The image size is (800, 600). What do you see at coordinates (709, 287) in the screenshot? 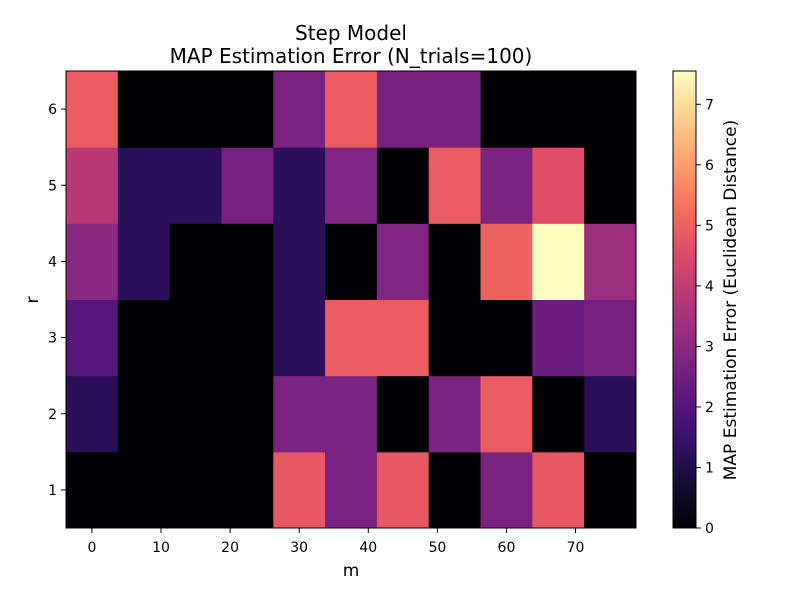
I see `colorbar-tick-label: 4` at bounding box center [709, 287].